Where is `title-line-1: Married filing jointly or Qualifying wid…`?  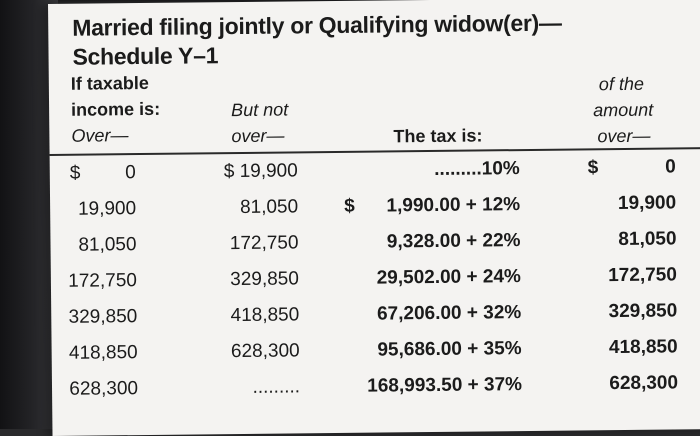
title-line-1: Married filing jointly or Qualifying wid… is located at coordinates (317, 25).